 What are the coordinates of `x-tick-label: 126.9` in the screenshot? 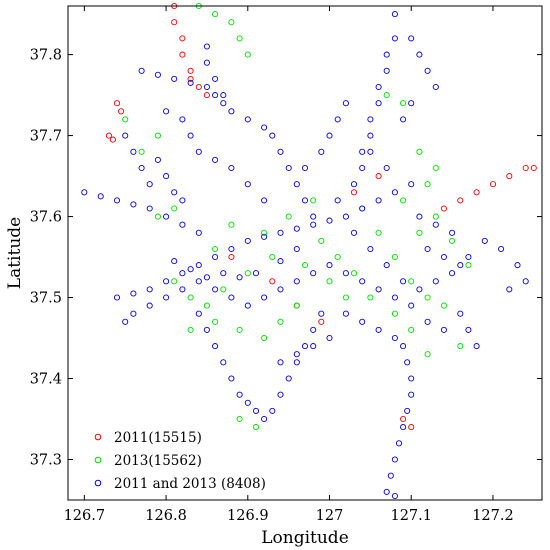 It's located at (248, 516).